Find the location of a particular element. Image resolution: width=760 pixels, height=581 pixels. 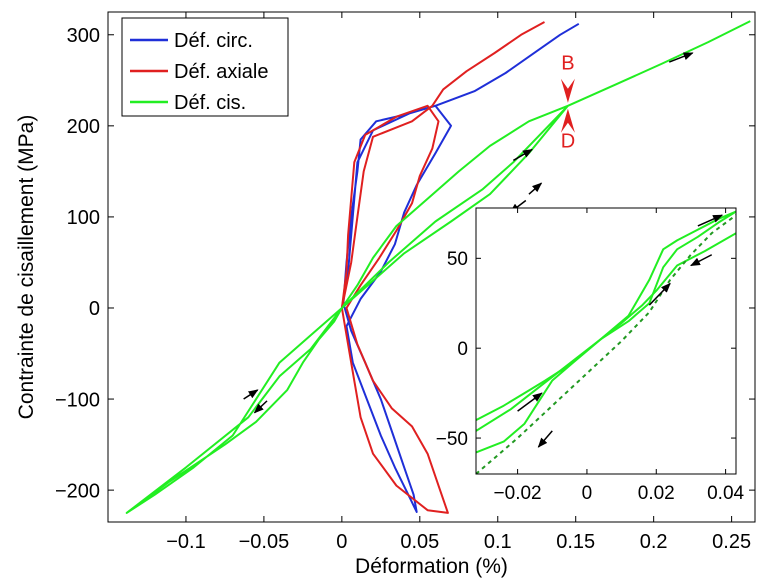

main-x-tick-label: 0.15 is located at coordinates (575, 542).